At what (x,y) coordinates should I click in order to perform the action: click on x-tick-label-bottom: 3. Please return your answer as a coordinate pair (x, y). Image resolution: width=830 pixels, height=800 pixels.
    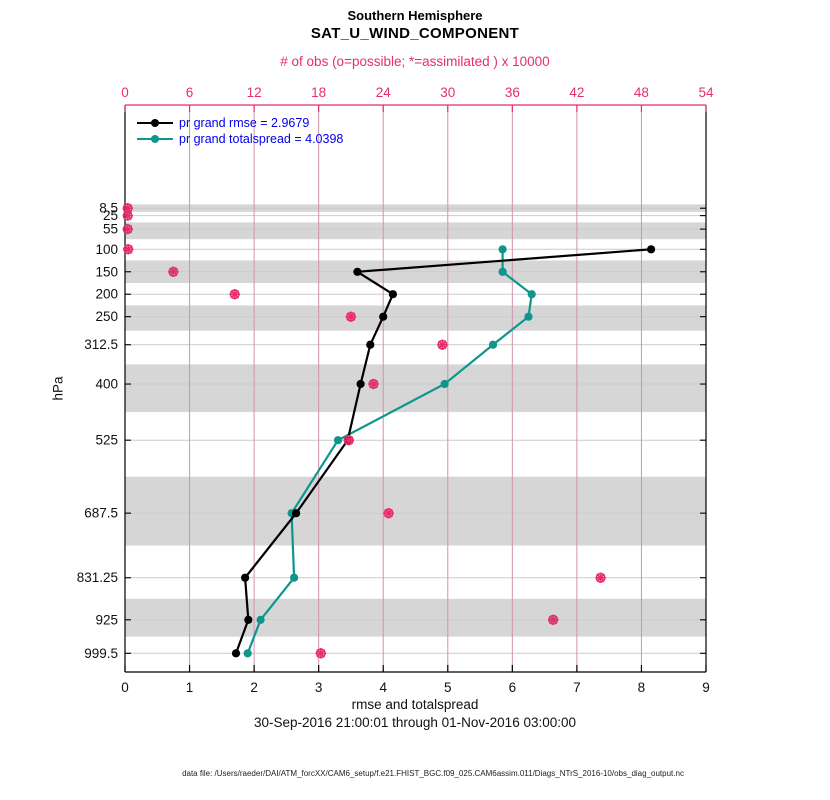
    Looking at the image, I should click on (319, 687).